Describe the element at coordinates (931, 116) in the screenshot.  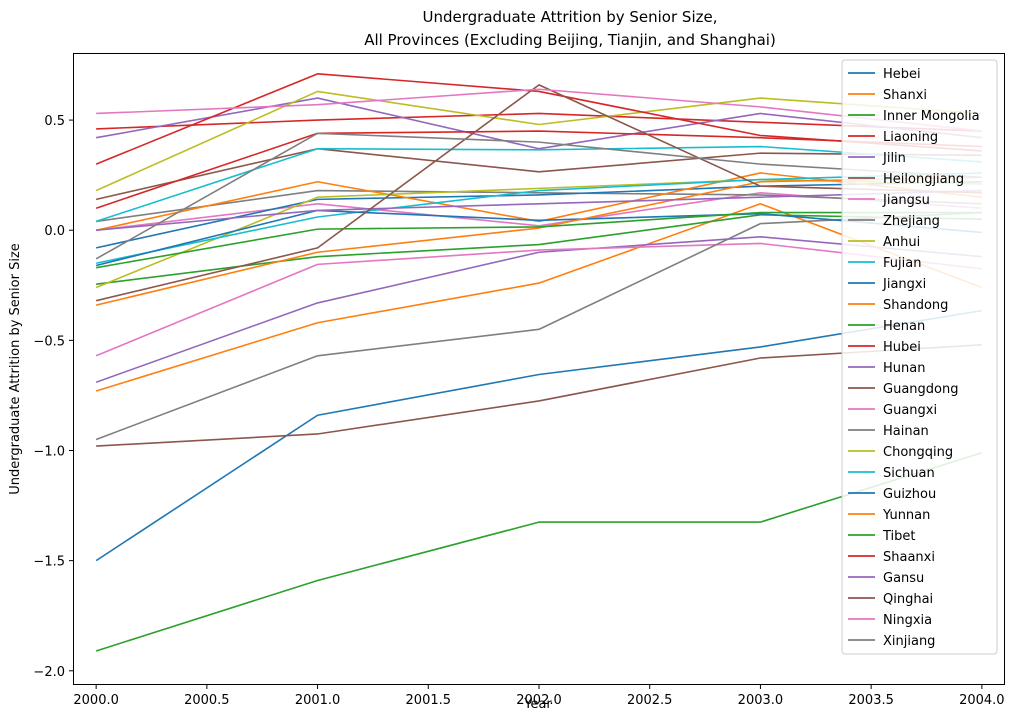
I see `legend-label: Inner Mongolia` at that location.